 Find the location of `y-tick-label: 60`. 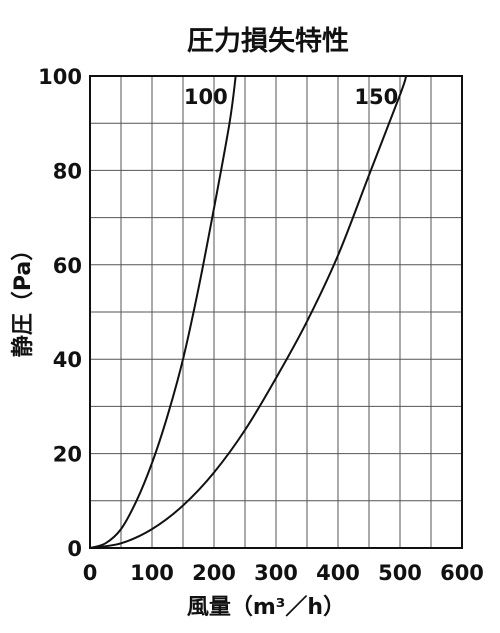

y-tick-label: 60 is located at coordinates (67, 266).